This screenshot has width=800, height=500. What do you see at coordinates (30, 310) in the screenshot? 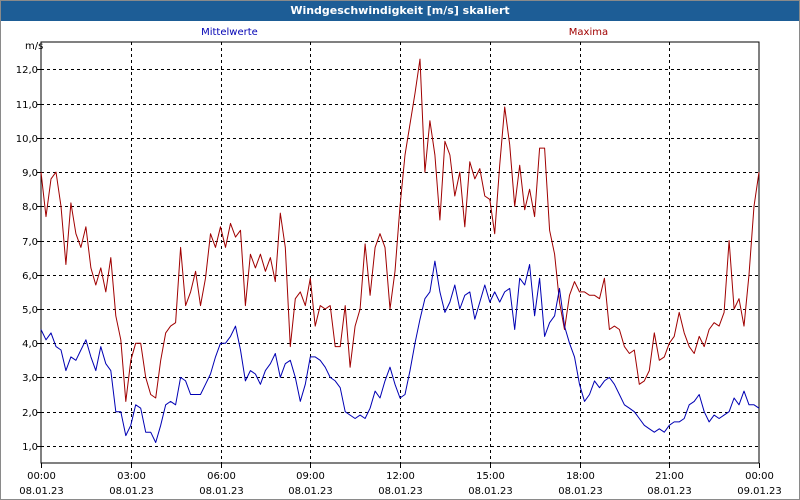
I see `y-tick-label: 5,0` at bounding box center [30, 310].